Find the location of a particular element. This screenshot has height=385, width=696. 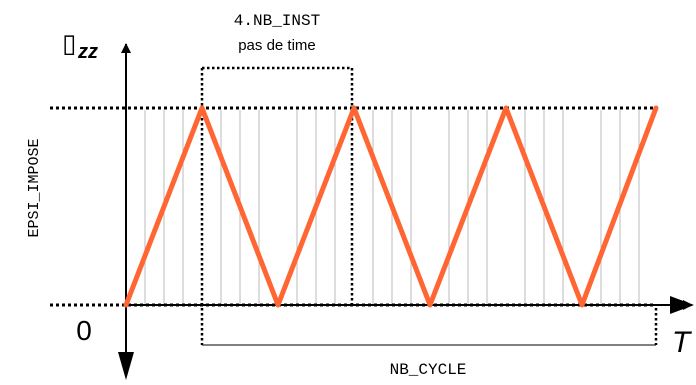

x-axis-label: T is located at coordinates (682, 342).